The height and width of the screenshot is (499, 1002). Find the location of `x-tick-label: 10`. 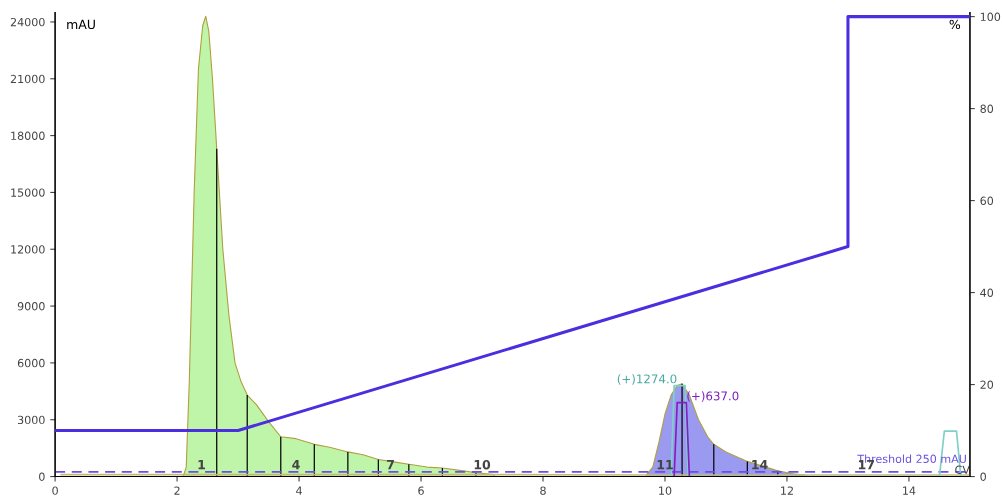

x-tick-label: 10 is located at coordinates (665, 490).